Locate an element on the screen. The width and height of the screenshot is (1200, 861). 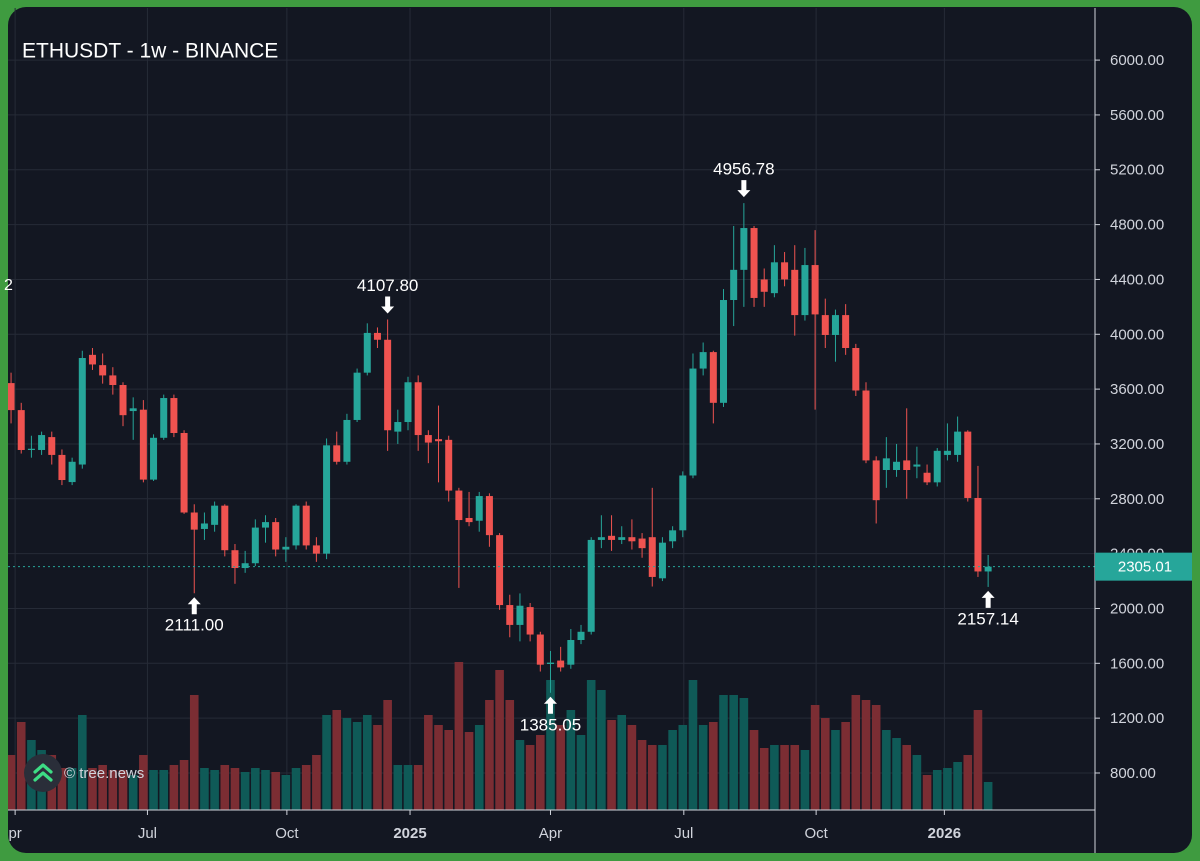
y-tick-label: 5600.00 is located at coordinates (1137, 115).